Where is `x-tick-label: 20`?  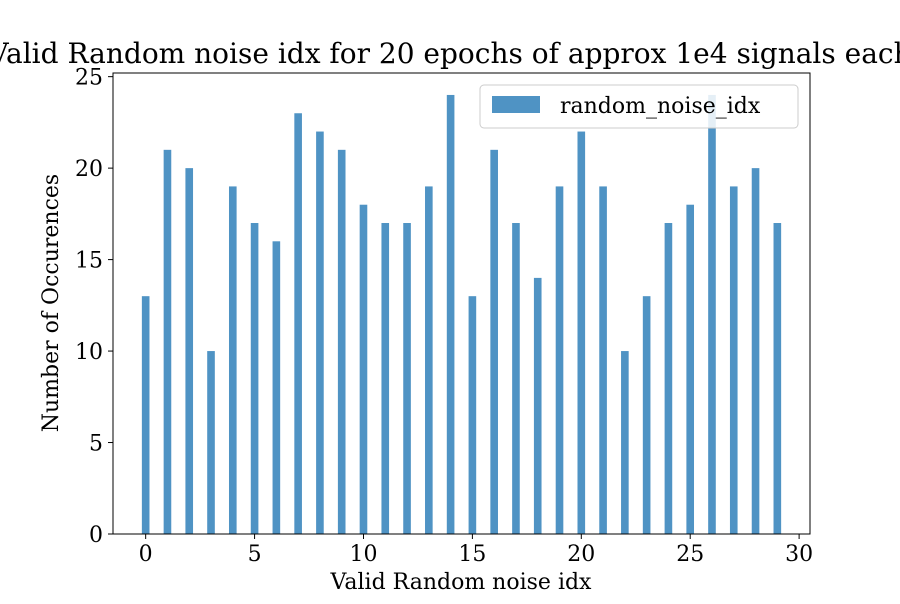
x-tick-label: 20 is located at coordinates (581, 554).